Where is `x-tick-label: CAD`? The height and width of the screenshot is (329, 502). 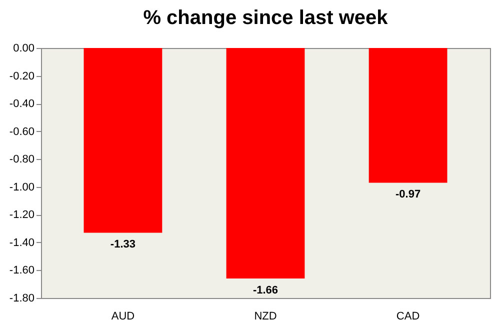
x-tick-label: CAD is located at coordinates (408, 316).